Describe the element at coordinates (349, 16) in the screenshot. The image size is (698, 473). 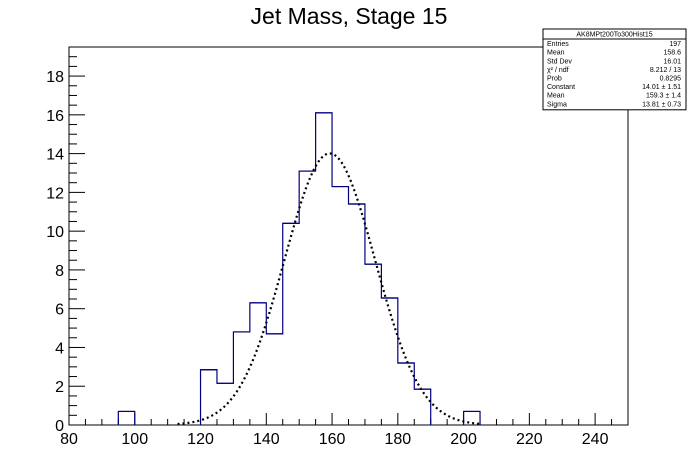
I see `chart-title: Jet Mass, Stage 15` at that location.